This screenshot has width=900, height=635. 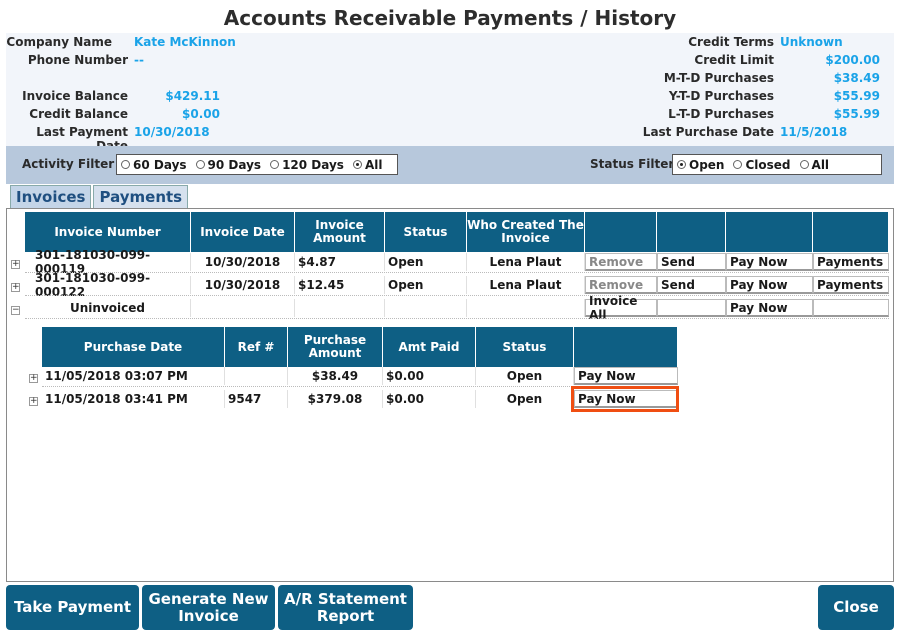 What do you see at coordinates (721, 96) in the screenshot?
I see `ytd-purchases-label: Y-T-D Purchases` at bounding box center [721, 96].